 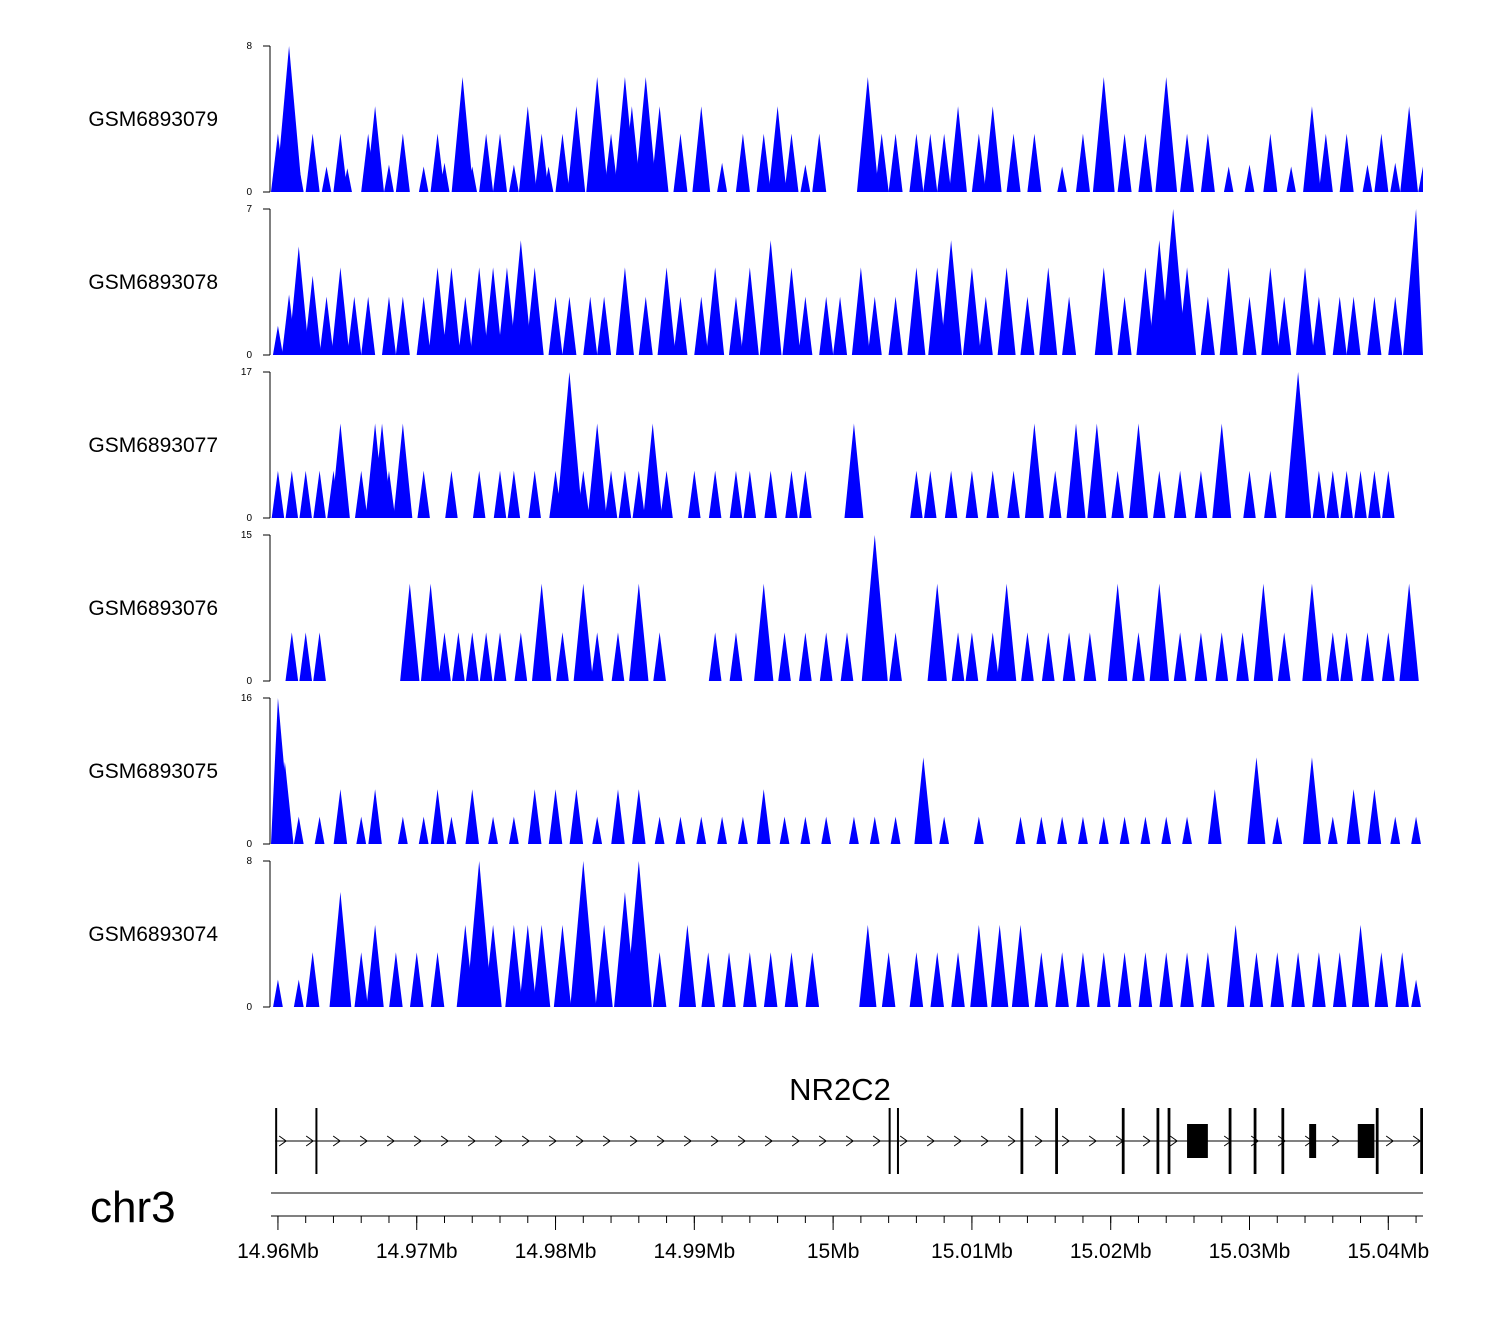 What do you see at coordinates (153, 445) in the screenshot?
I see `track-label: GSM6893077` at bounding box center [153, 445].